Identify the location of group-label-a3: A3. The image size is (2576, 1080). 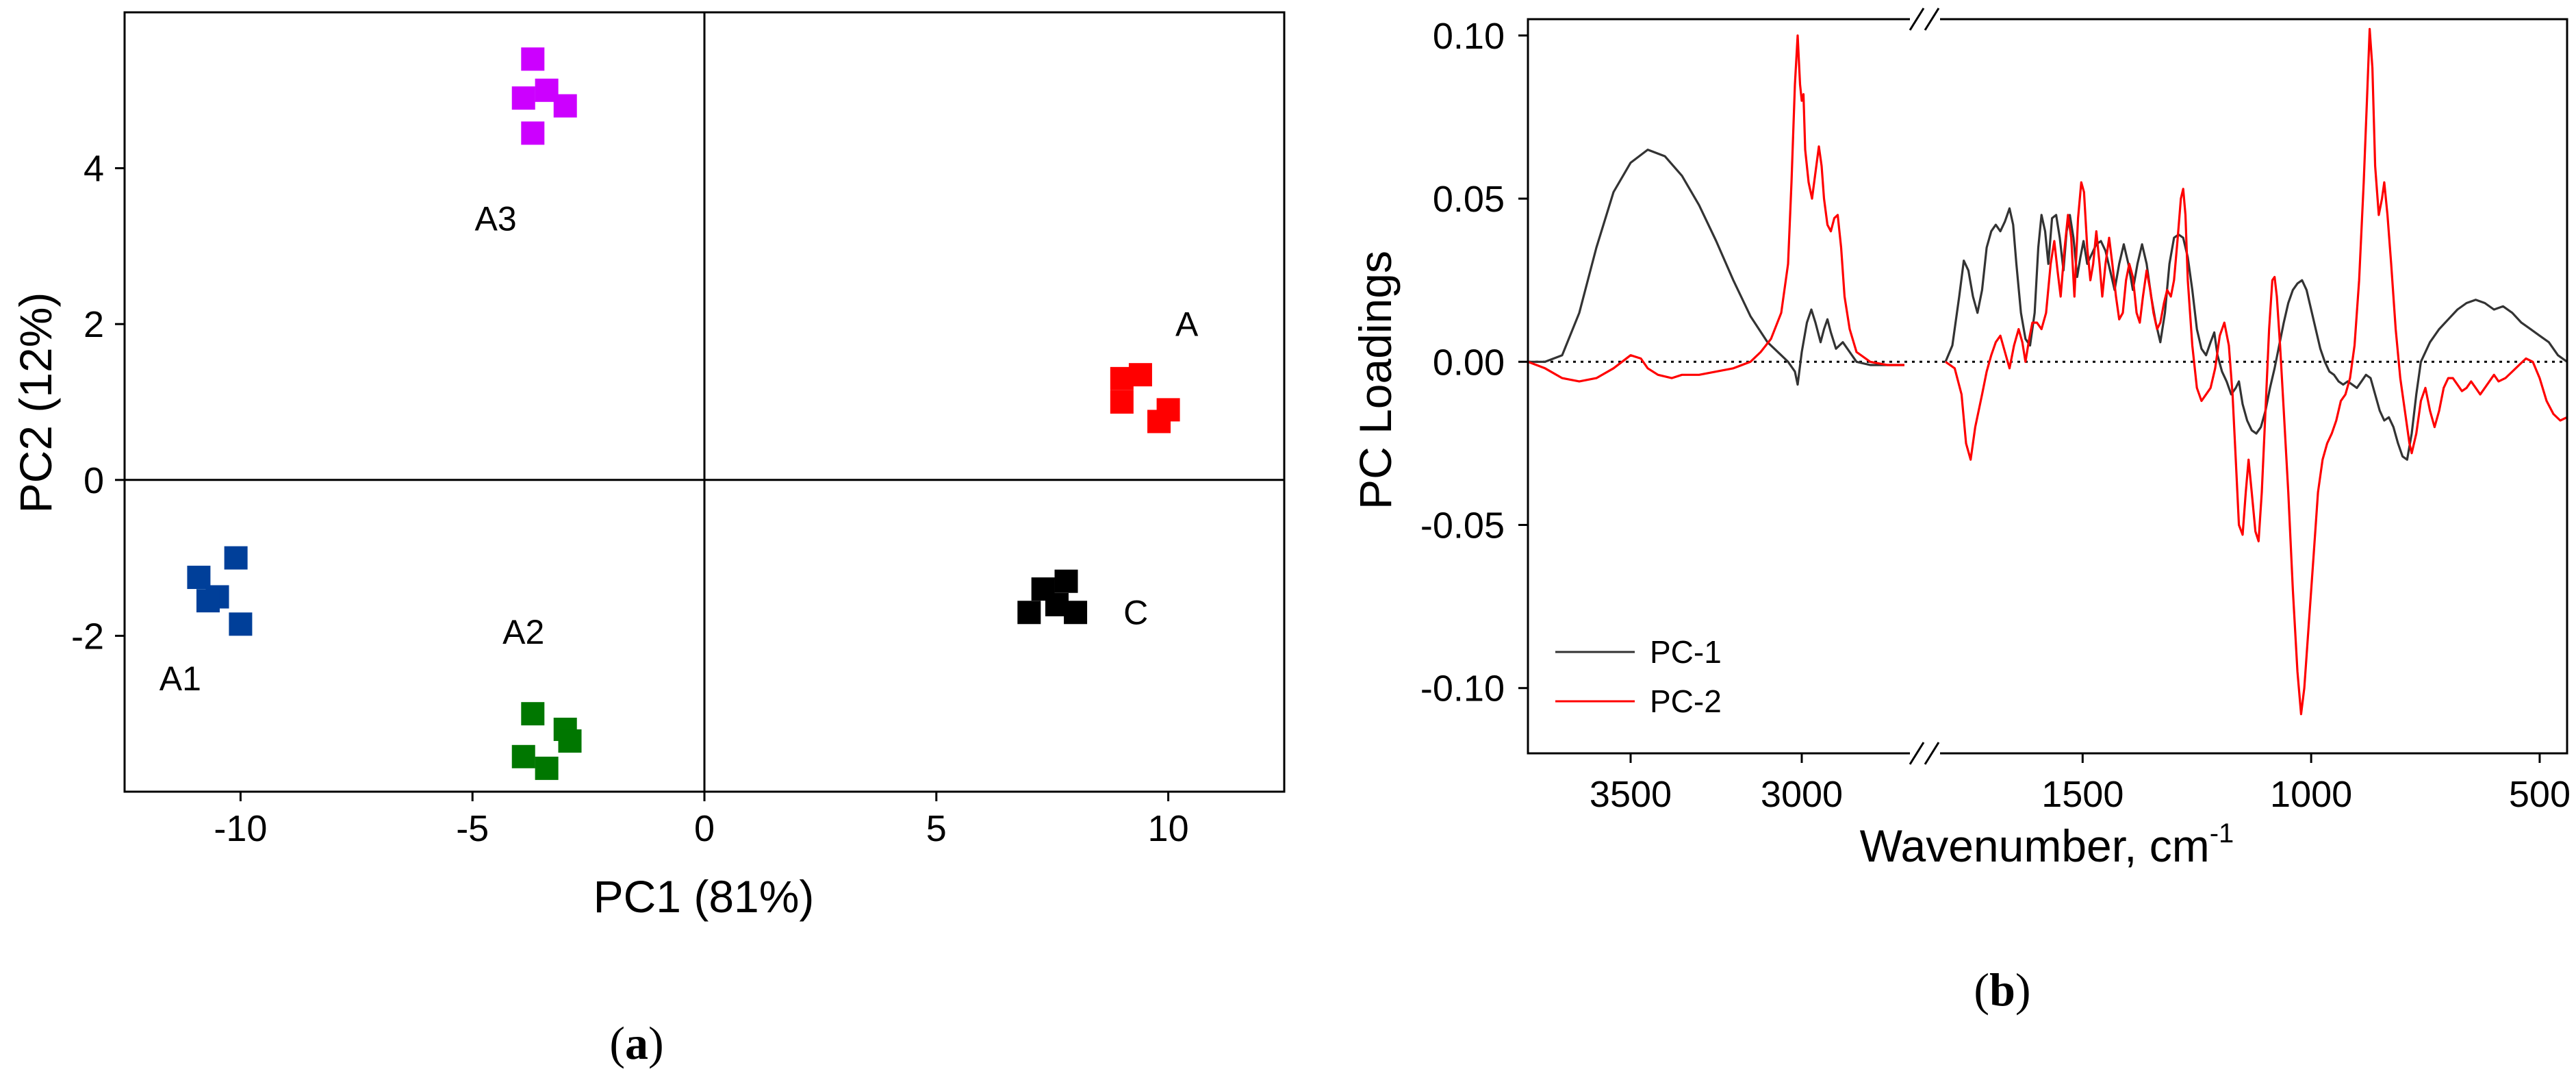
(495, 219).